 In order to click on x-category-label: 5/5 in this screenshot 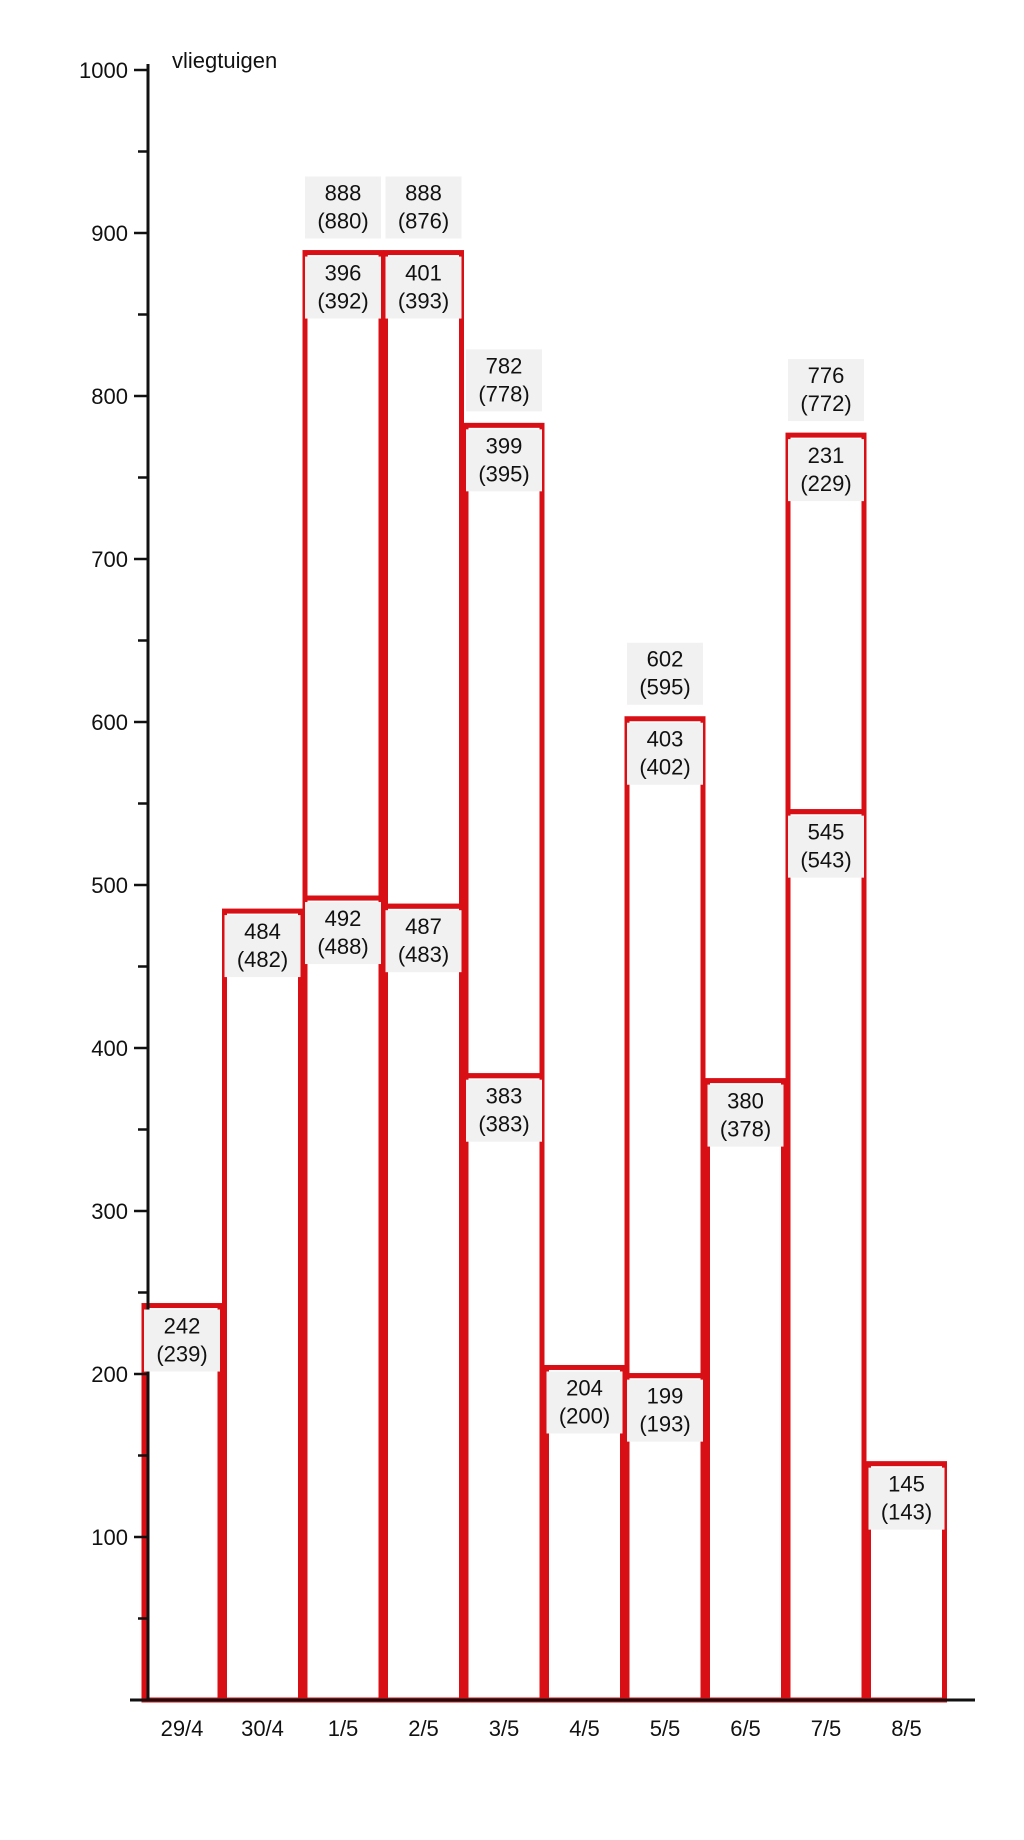, I will do `click(665, 1728)`.